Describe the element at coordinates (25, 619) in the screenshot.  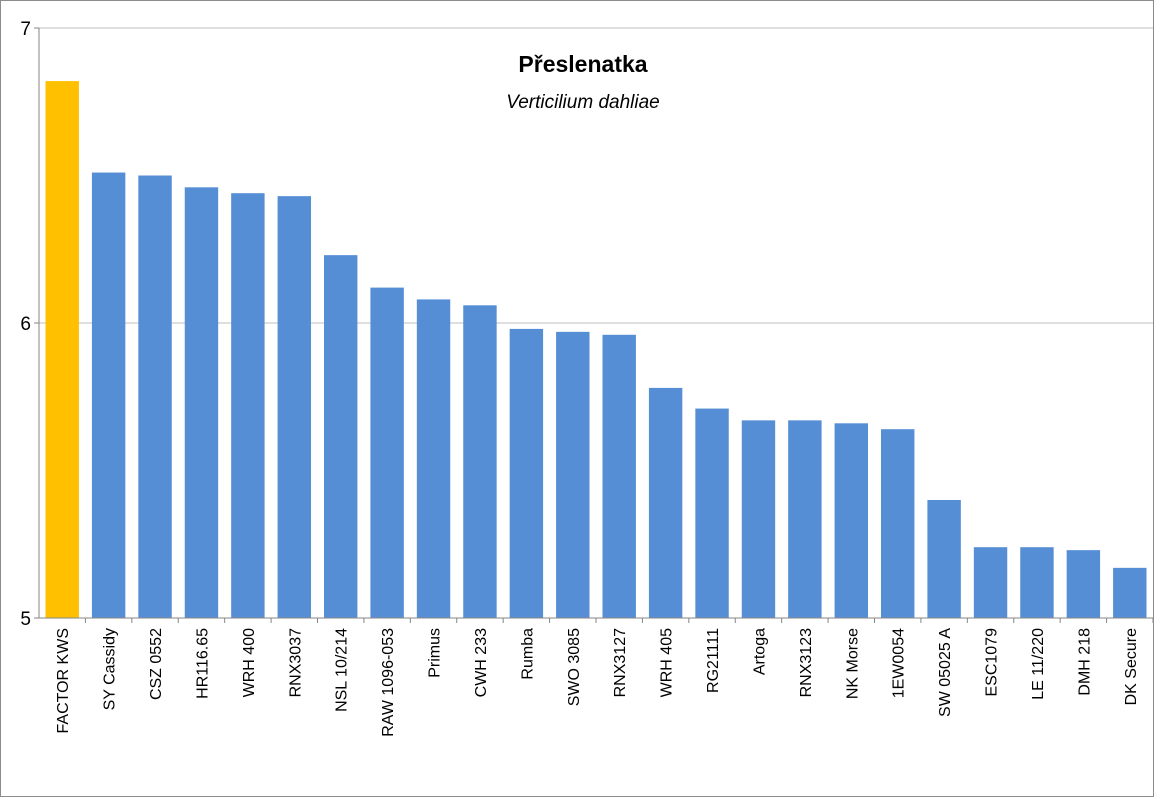
I see `y-tick-label: 5` at that location.